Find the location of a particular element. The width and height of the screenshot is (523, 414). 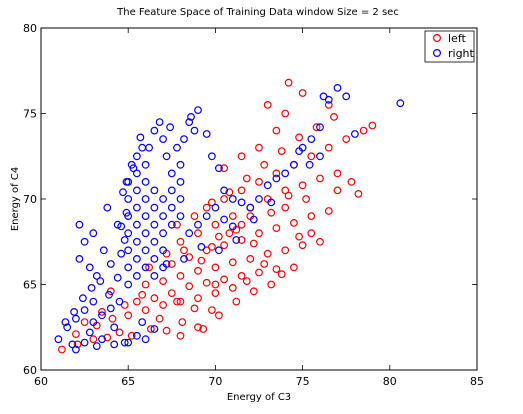

legend-marker-left is located at coordinates (437, 37).